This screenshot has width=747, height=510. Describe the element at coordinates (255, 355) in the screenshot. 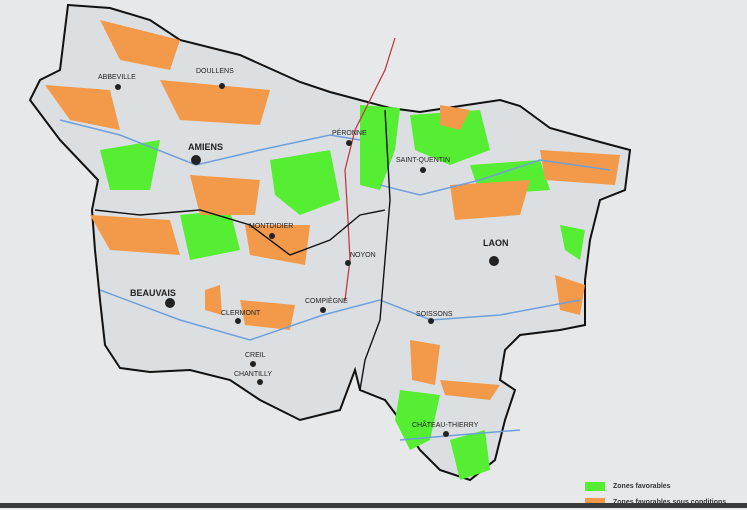

I see `city-label: CREIL` at that location.